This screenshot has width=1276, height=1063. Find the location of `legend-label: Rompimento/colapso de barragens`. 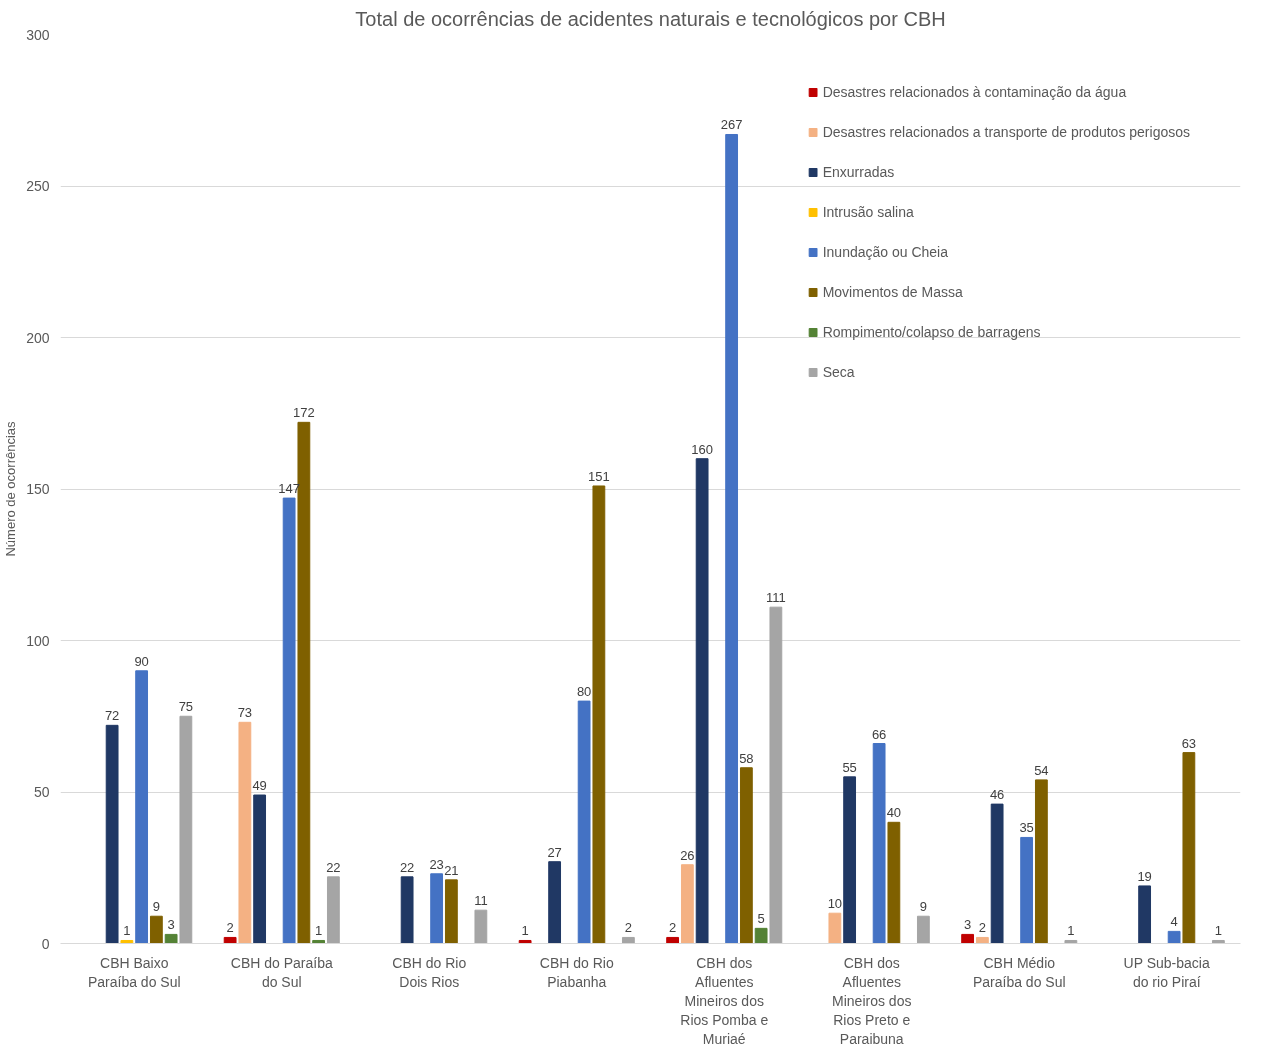

legend-label: Rompimento/colapso de barragens is located at coordinates (931, 332).